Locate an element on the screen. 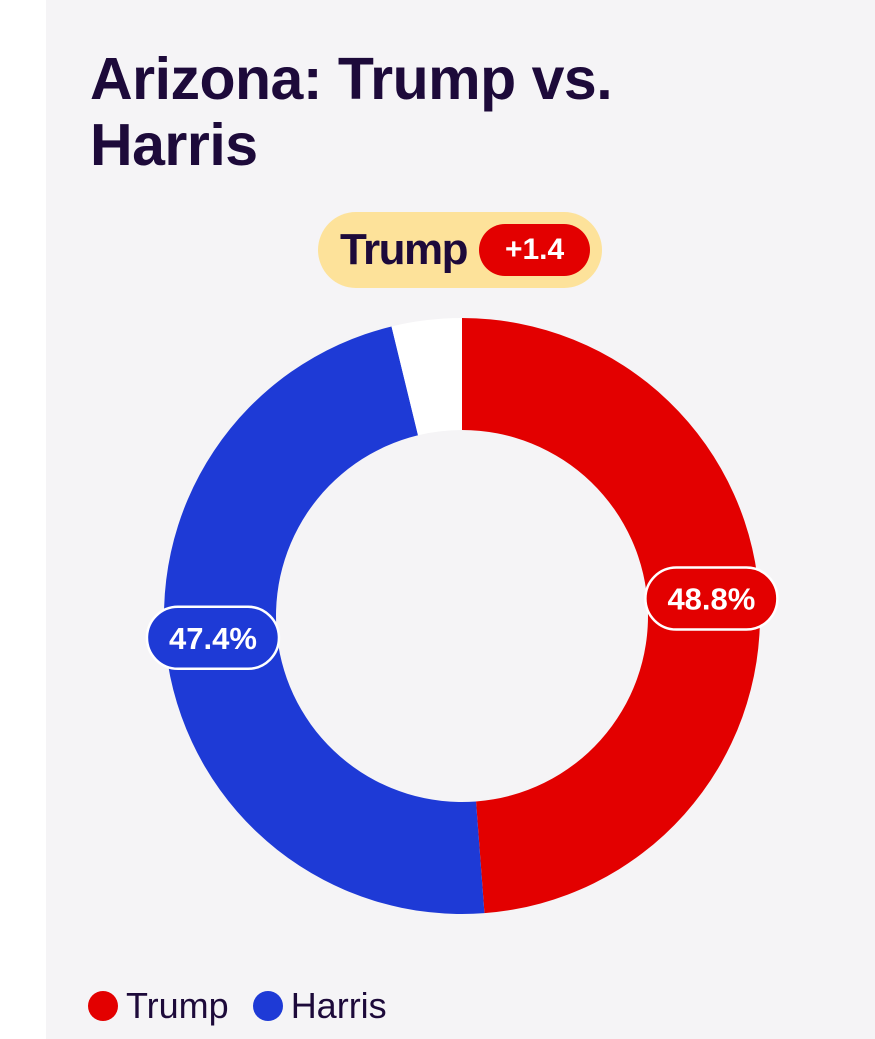 Image resolution: width=875 pixels, height=1039 pixels. leader-badge: Trump +1.4 is located at coordinates (460, 250).